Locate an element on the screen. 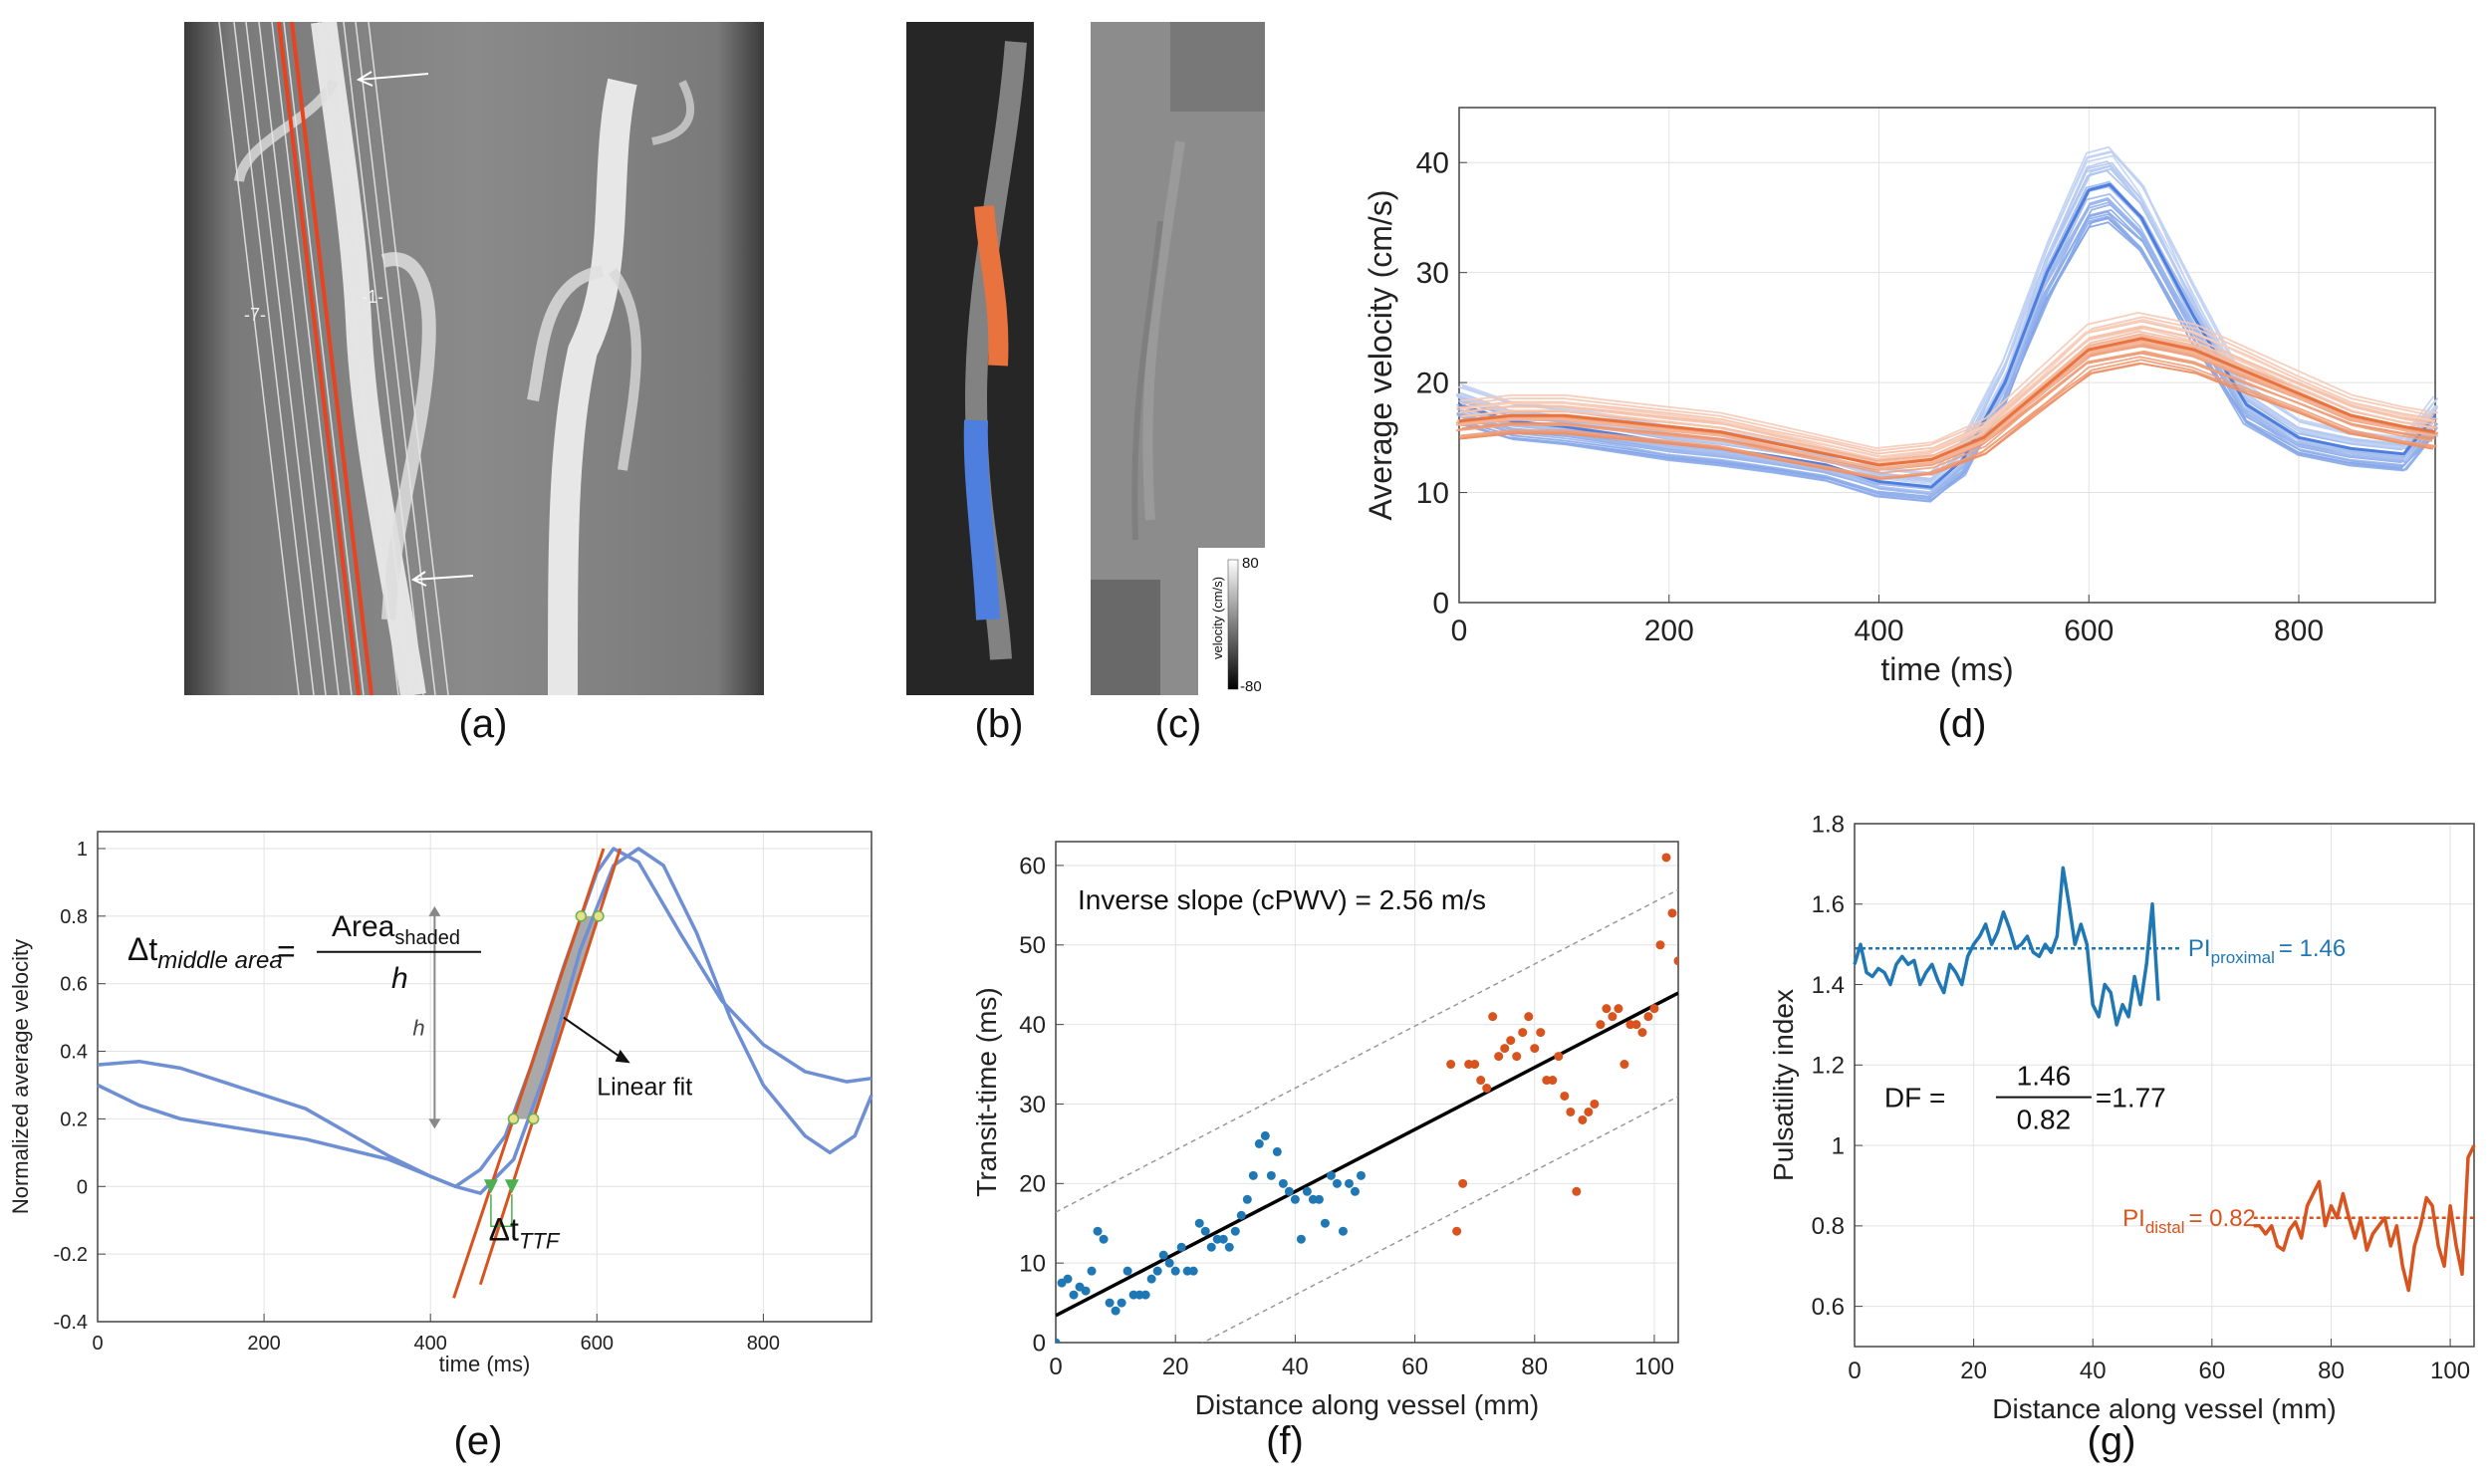 The width and height of the screenshot is (2490, 1484). x-tick-label: 0 is located at coordinates (1055, 1367).